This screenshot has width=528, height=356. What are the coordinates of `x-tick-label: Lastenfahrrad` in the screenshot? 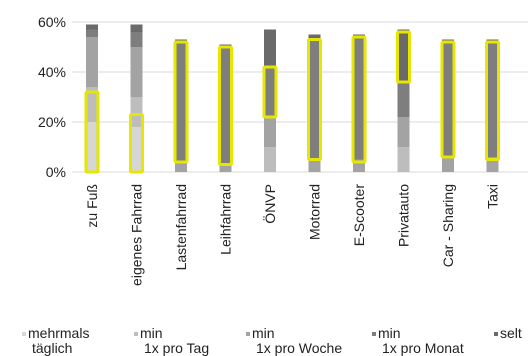 It's located at (181, 227).